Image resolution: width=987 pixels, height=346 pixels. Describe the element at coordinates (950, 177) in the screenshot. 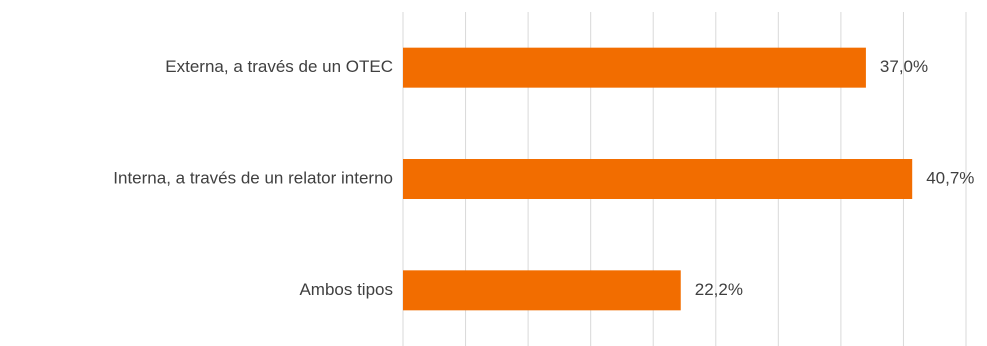

I see `data-label: 40,7%` at that location.